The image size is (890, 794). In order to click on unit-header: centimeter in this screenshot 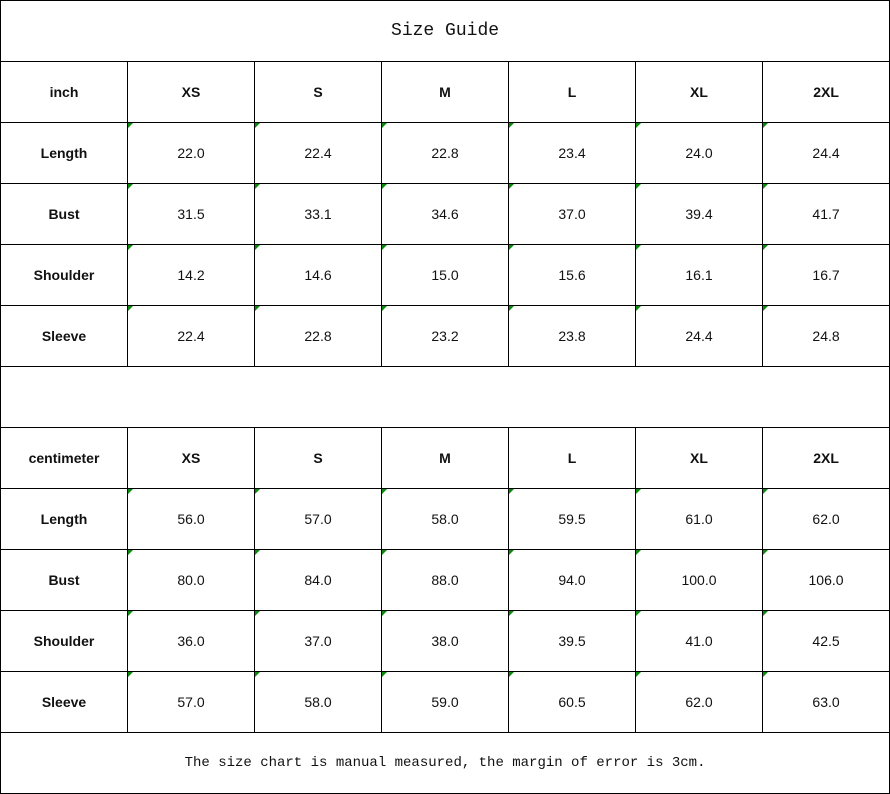, I will do `click(64, 458)`.